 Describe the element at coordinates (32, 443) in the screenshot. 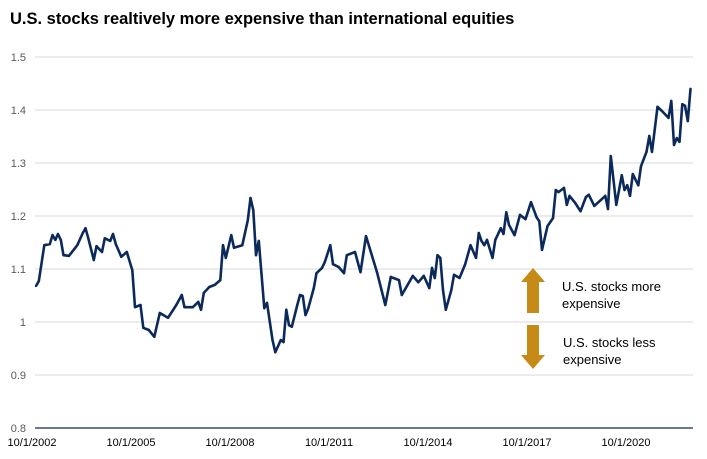

I see `x-tick-label: 10/1/2002` at that location.